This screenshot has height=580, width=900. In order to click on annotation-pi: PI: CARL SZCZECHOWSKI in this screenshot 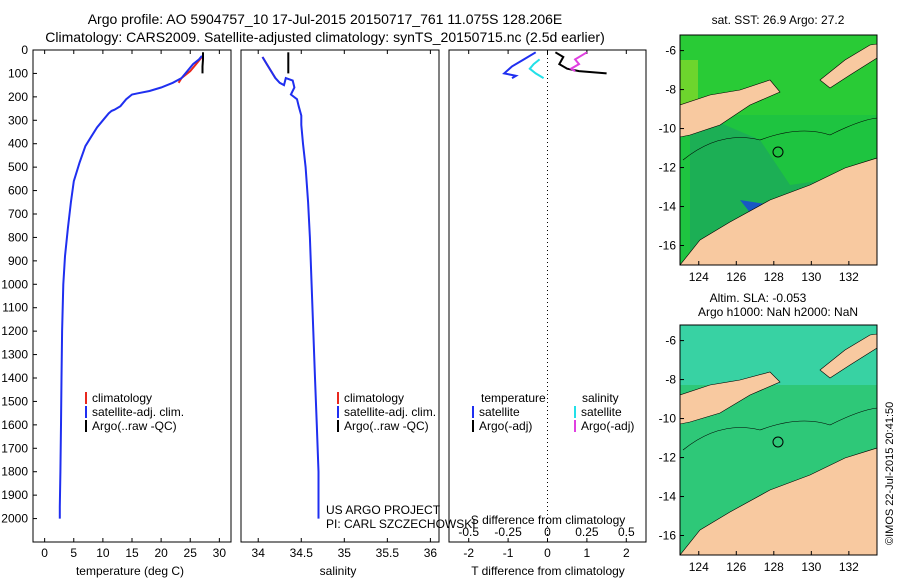, I will do `click(401, 524)`.